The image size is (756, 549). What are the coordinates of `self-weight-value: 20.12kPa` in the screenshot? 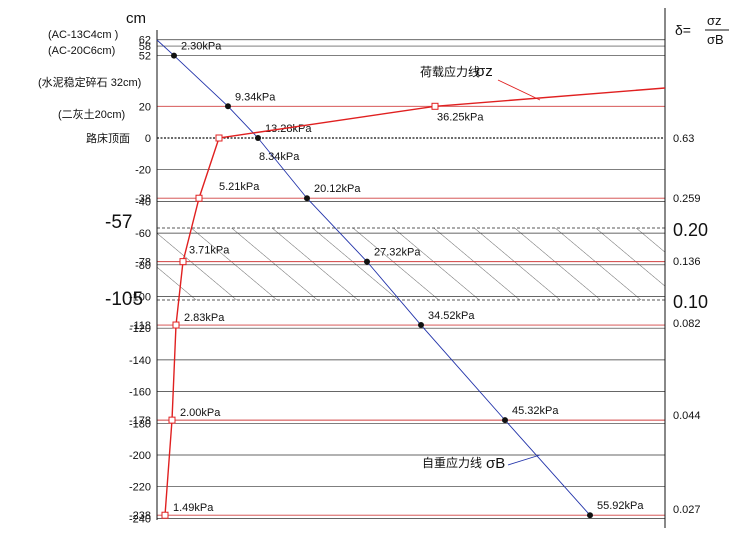 It's located at (337, 189).